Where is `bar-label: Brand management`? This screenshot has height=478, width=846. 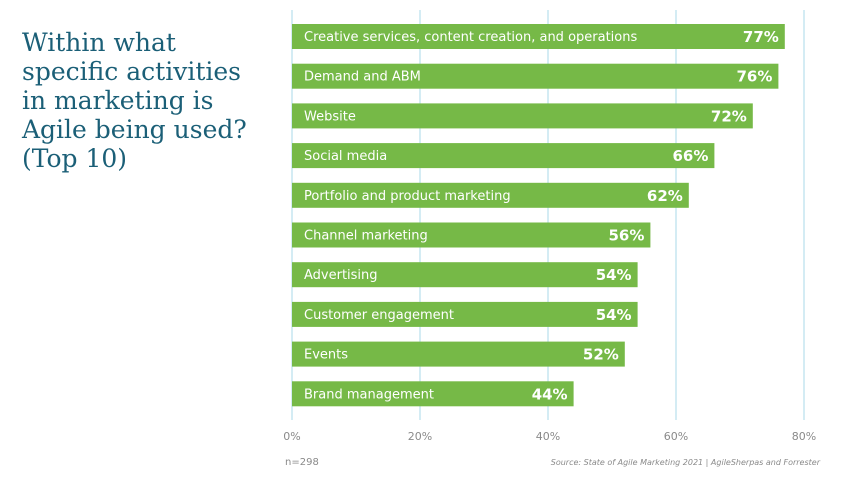 bar-label: Brand management is located at coordinates (369, 394).